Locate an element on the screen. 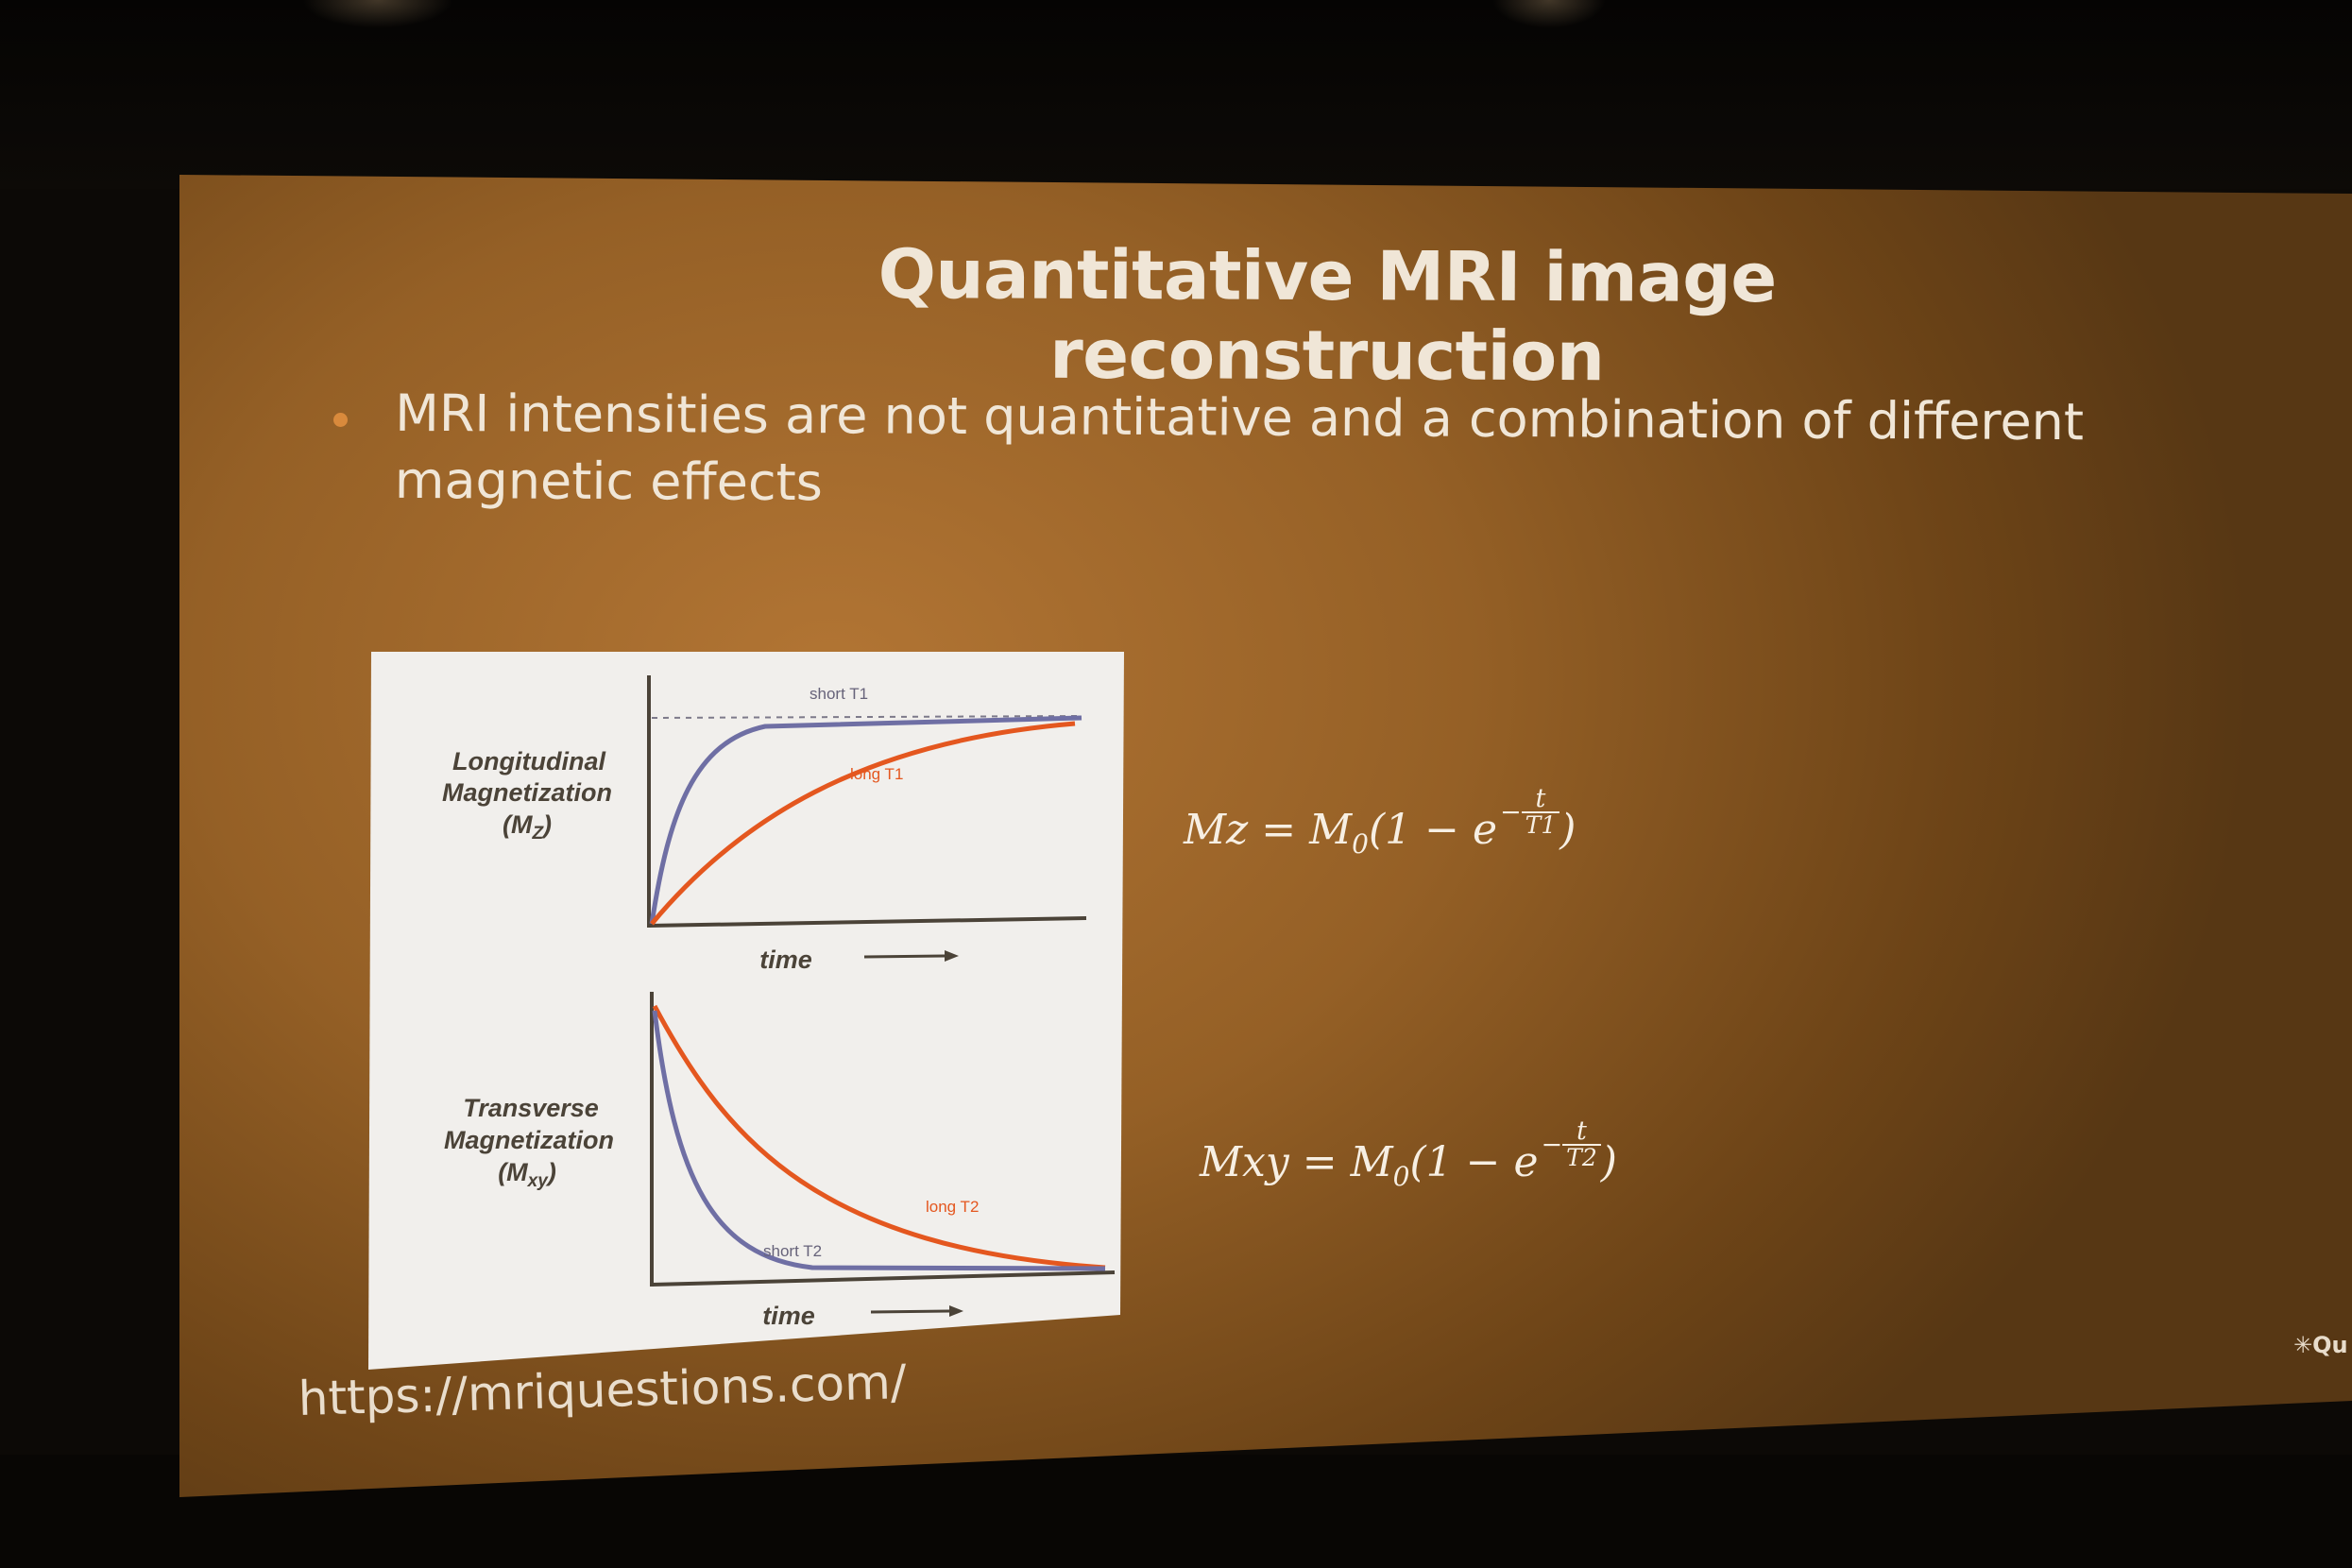  corner-logo: ✳Qu is located at coordinates (2320, 1345).